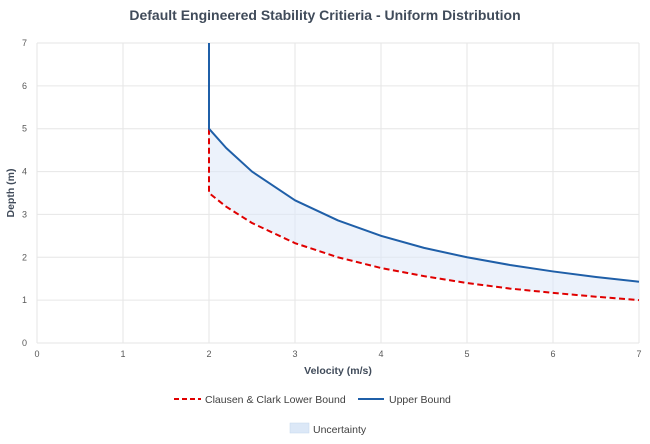 The image size is (650, 444). I want to click on x-tick-labels: 0 1 2 3 4 5 6 7, so click(337, 354).